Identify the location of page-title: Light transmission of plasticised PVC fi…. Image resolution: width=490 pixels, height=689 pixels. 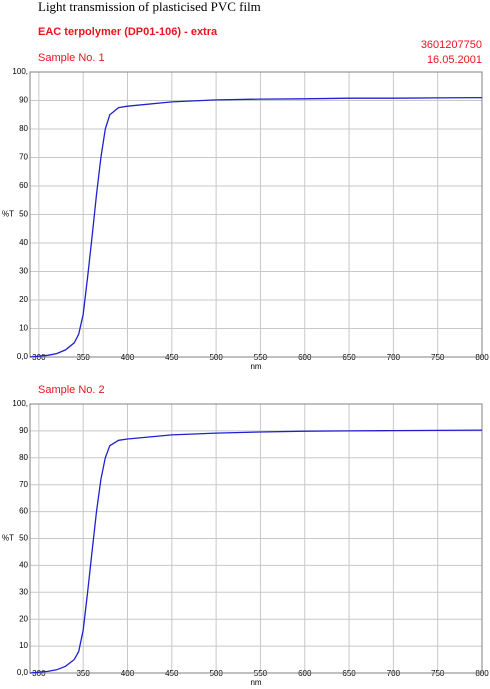
(149, 7).